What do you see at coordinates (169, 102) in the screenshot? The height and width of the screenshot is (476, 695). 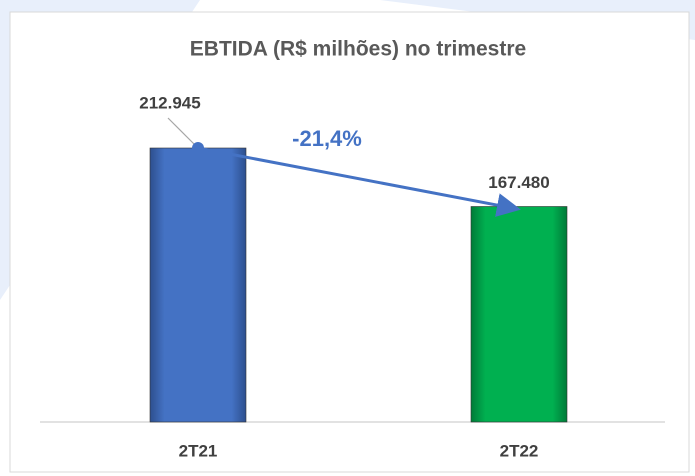 I see `value-label: 212.945` at bounding box center [169, 102].